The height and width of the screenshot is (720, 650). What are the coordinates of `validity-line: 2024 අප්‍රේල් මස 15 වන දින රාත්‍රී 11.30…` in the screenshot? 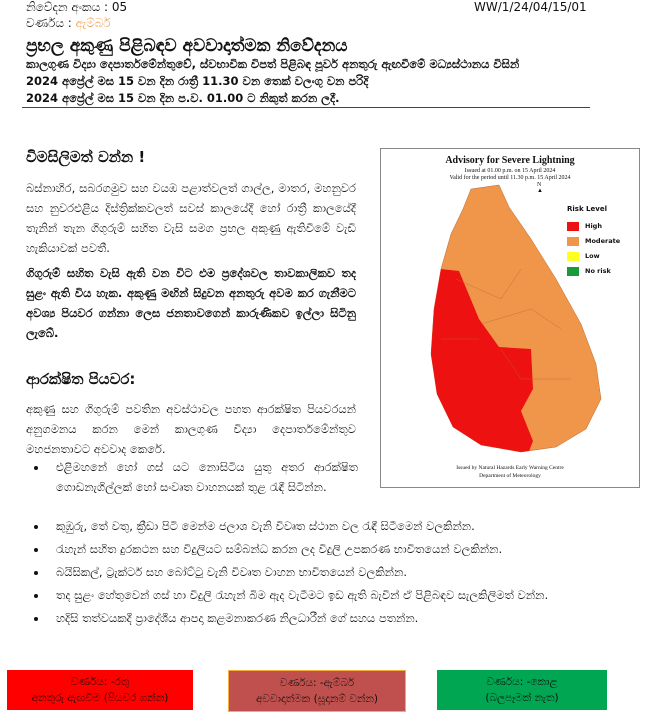 It's located at (197, 81).